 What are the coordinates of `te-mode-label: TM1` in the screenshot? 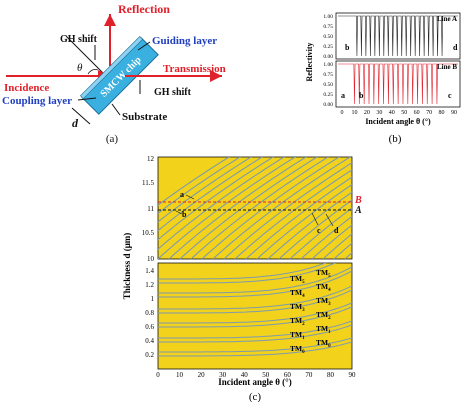 It's located at (297, 335).